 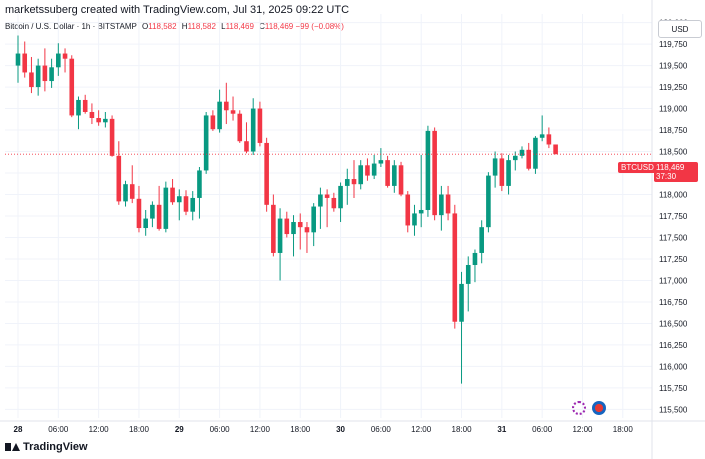 I want to click on price-tick-label: 117,750, so click(x=673, y=216).